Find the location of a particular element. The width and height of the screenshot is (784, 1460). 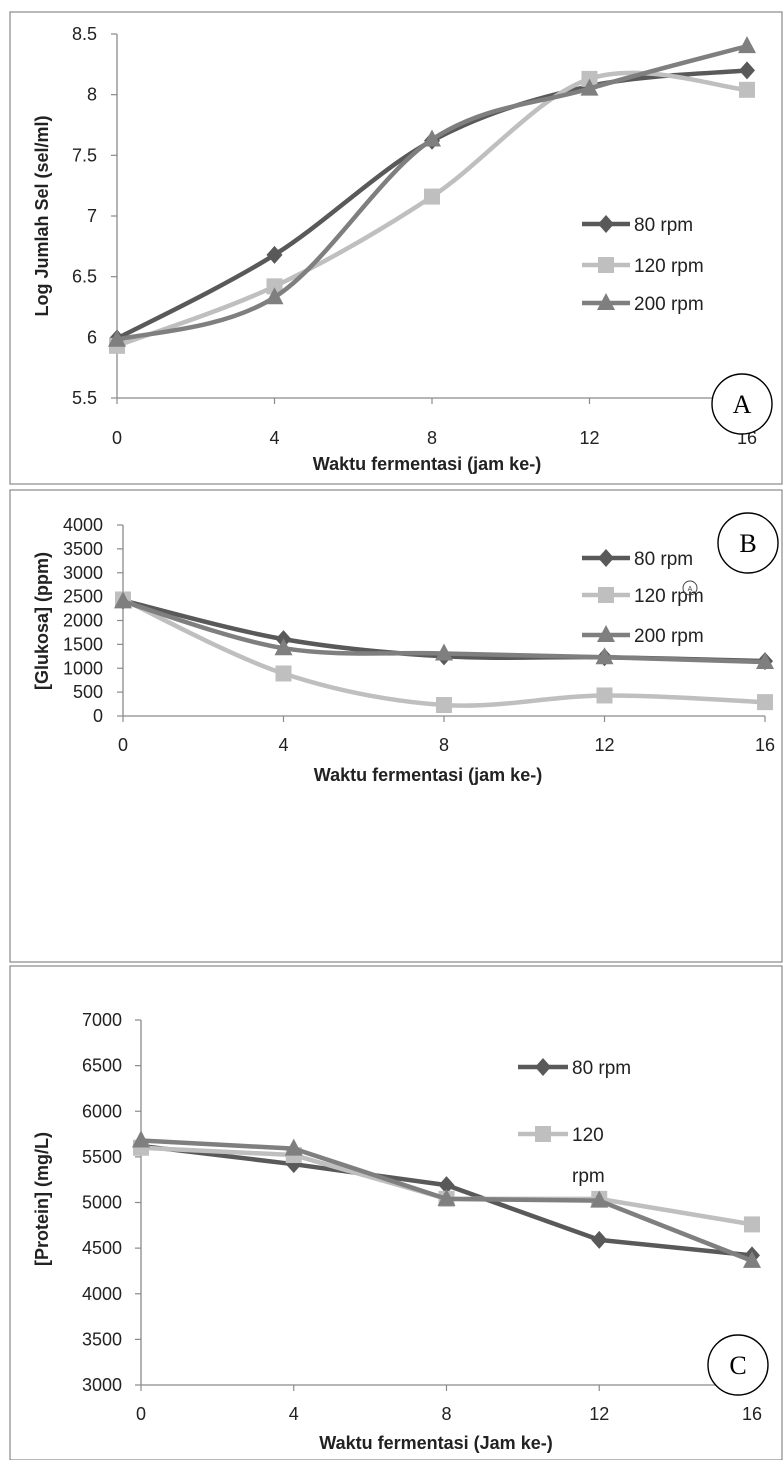

x-tick-label-c: 0 is located at coordinates (141, 1414).